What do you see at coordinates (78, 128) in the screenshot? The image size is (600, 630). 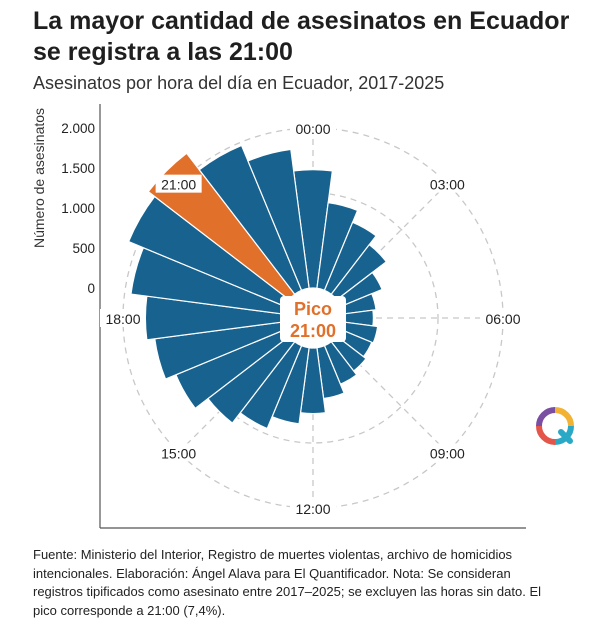 I see `y-tick-label: 2.000` at bounding box center [78, 128].